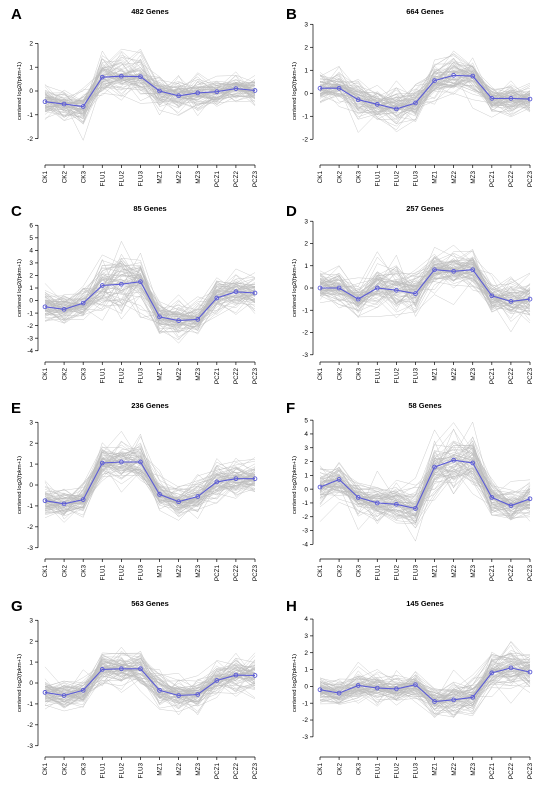  What do you see at coordinates (16, 408) in the screenshot?
I see `panel-label: E` at bounding box center [16, 408].